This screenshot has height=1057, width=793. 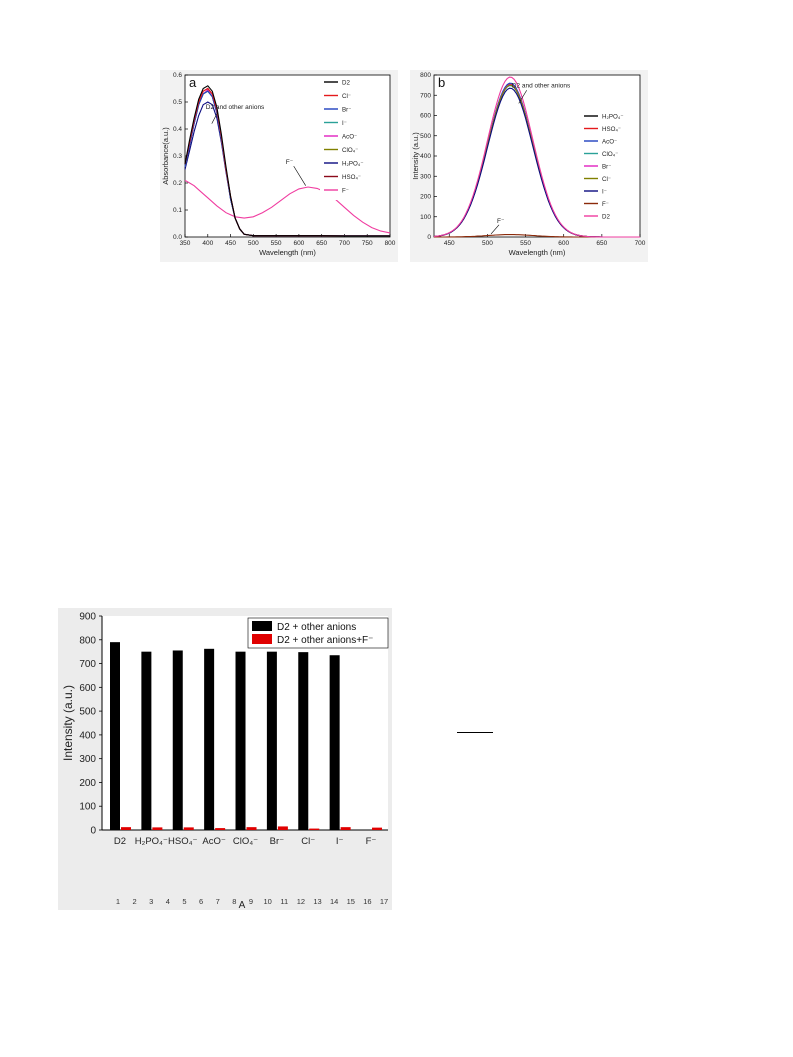 What do you see at coordinates (177, 210) in the screenshot?
I see `y-tick-label: 0.1` at bounding box center [177, 210].